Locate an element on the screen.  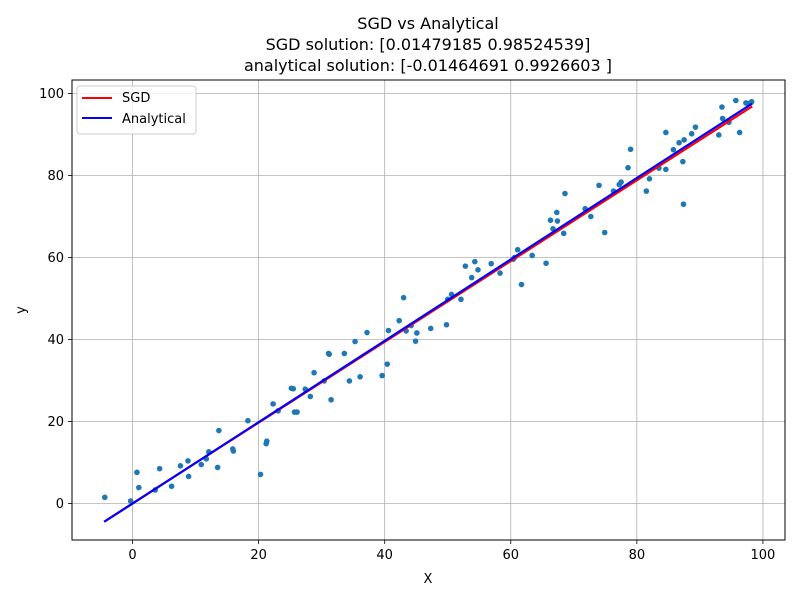
x-tick-label: 80 is located at coordinates (637, 555).